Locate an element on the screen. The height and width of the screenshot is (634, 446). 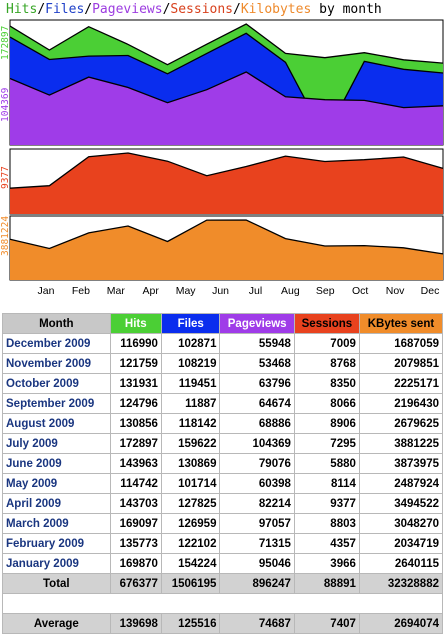
cell-kbytes: 2034719 is located at coordinates (401, 543).